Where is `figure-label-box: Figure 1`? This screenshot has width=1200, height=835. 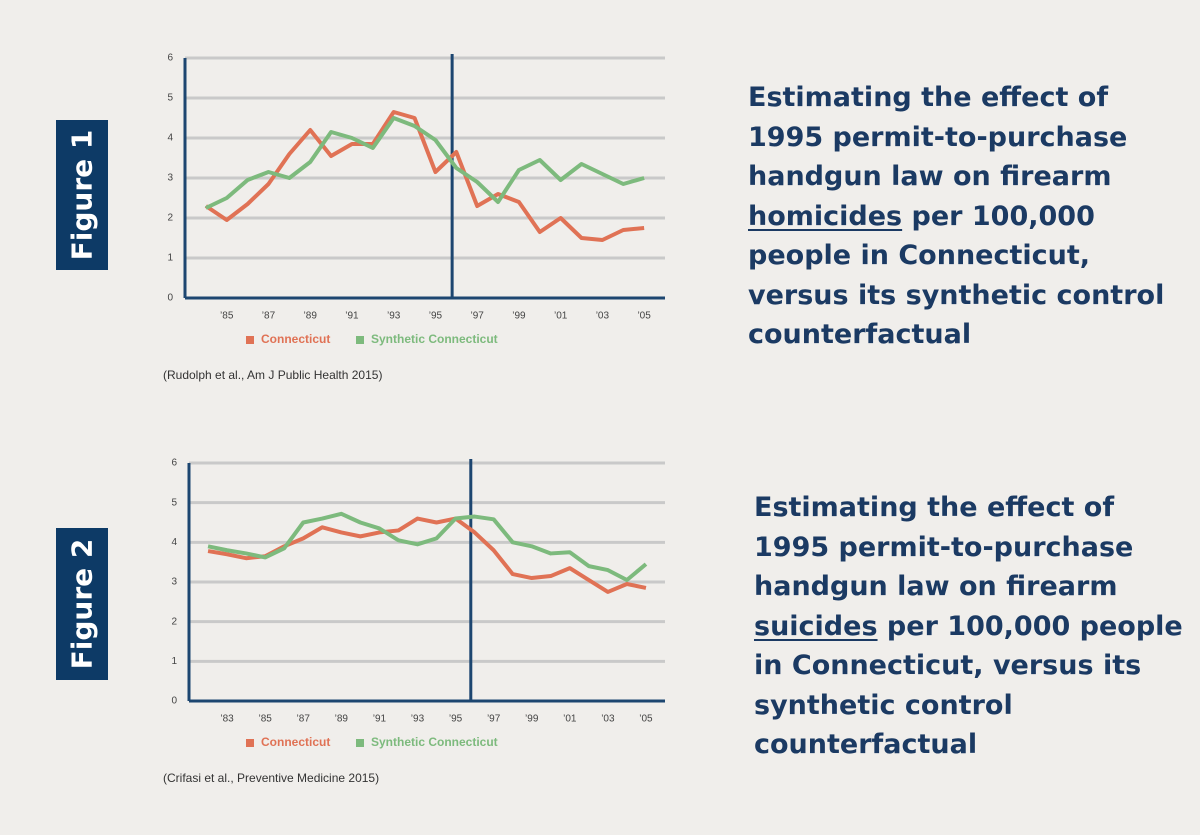
figure-label-box: Figure 1 is located at coordinates (82, 195).